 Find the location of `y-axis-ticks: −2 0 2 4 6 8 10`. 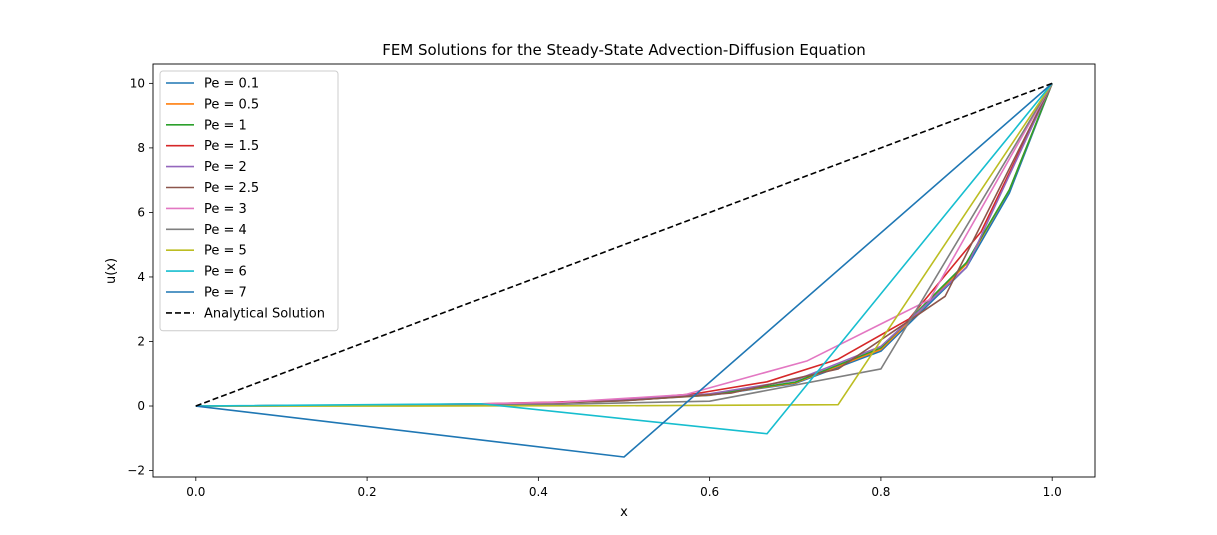

y-axis-ticks: −2 0 2 4 6 8 10 is located at coordinates (140, 277).